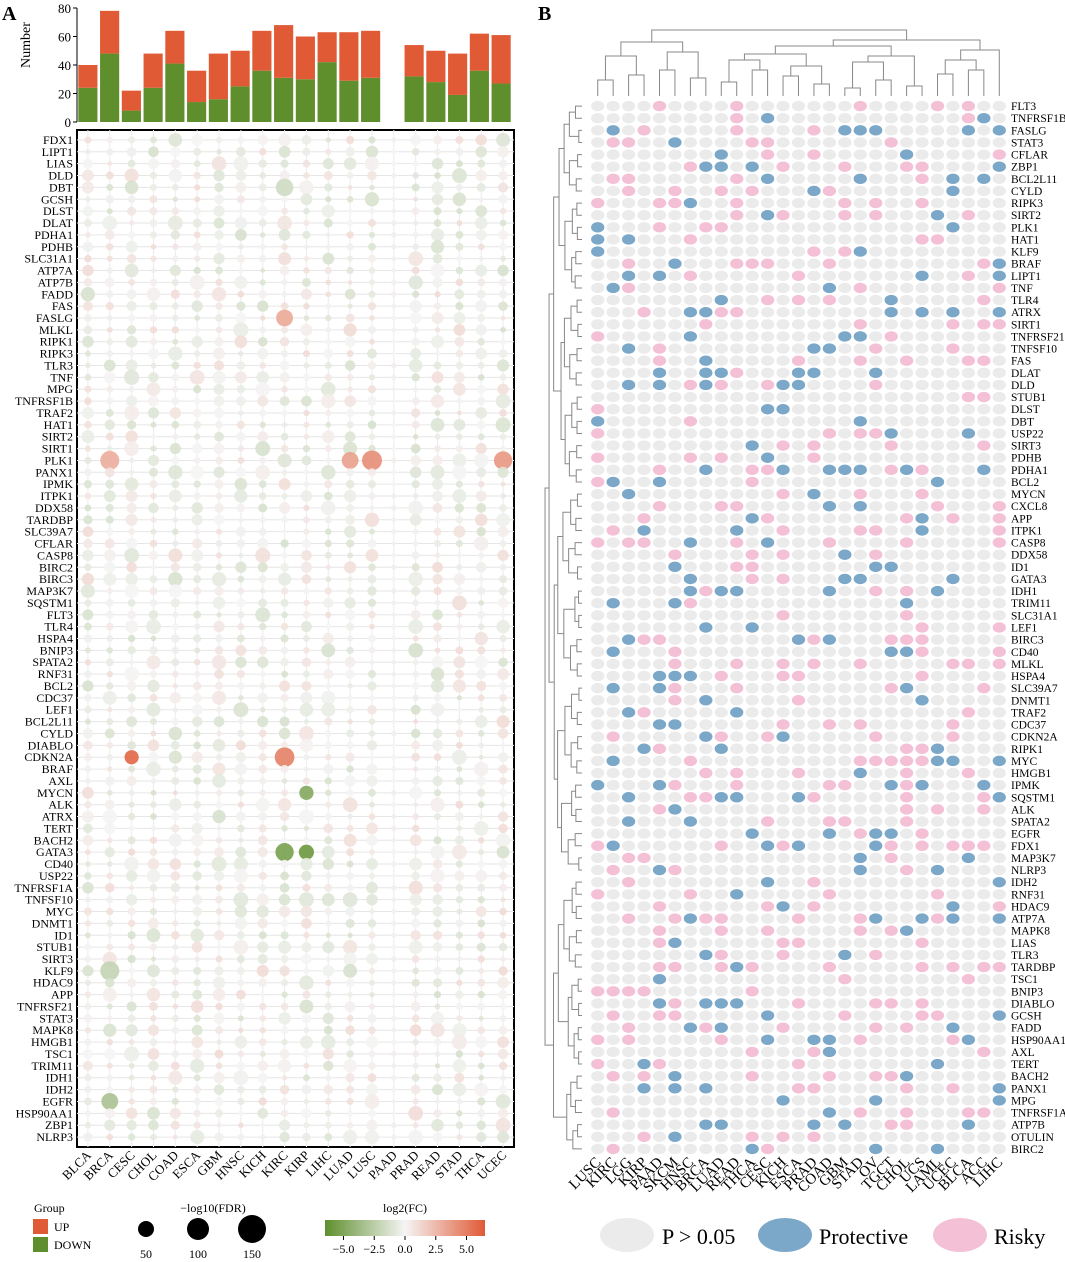  I want to click on cell-ns-TARDBP-CESC, so click(767, 967).